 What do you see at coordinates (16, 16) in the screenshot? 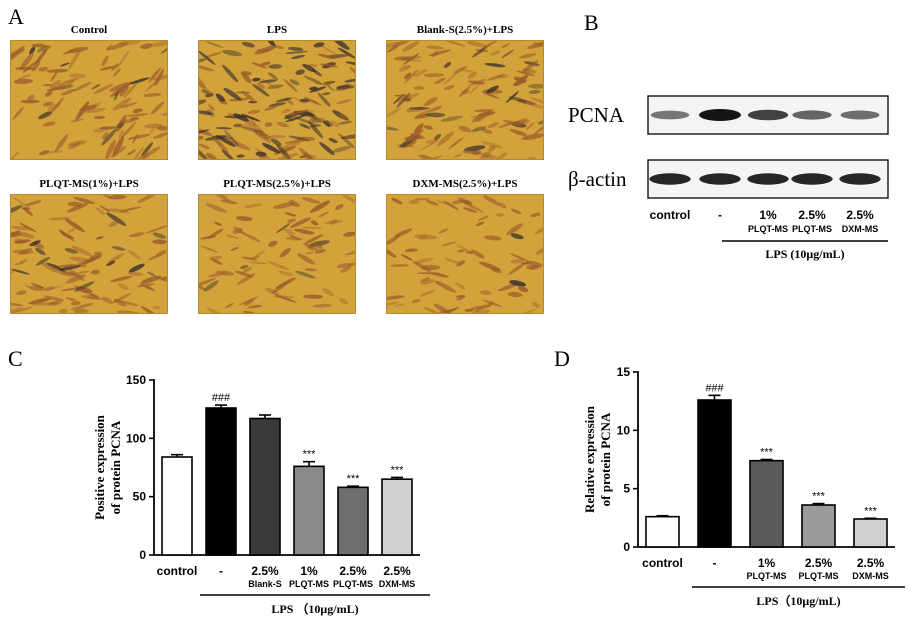
I see `panel-letter-a: A` at bounding box center [16, 16].